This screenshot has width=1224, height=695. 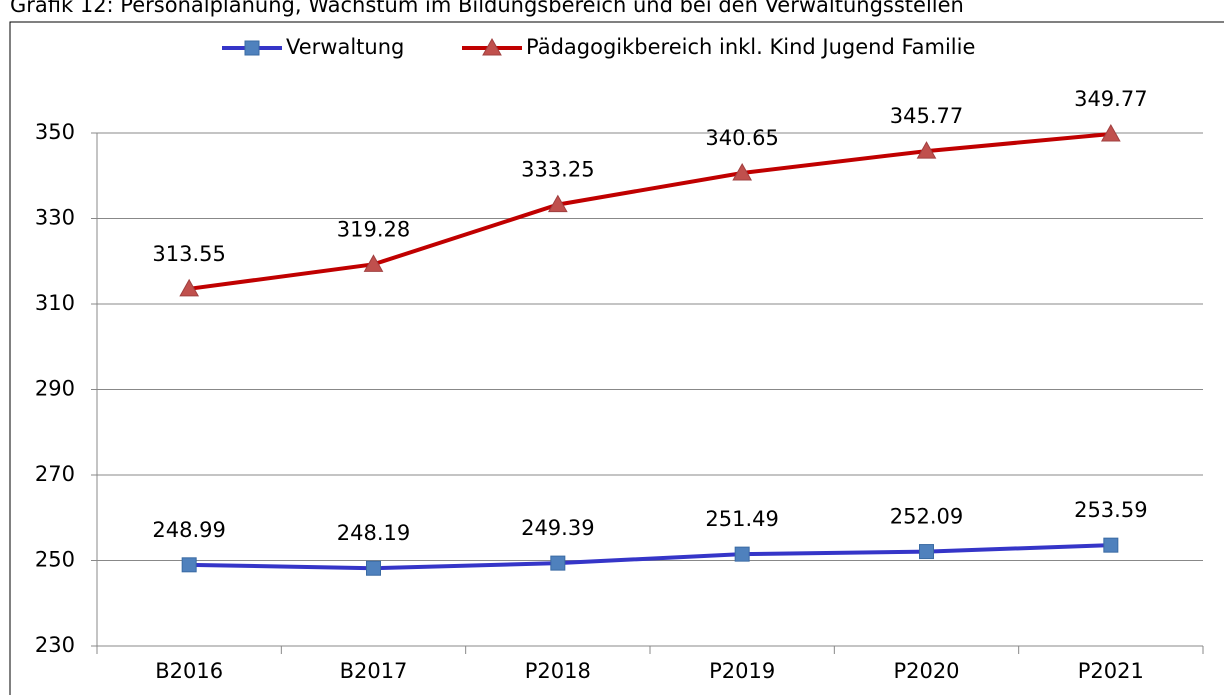 What do you see at coordinates (1110, 99) in the screenshot?
I see `data-label: 349.77` at bounding box center [1110, 99].